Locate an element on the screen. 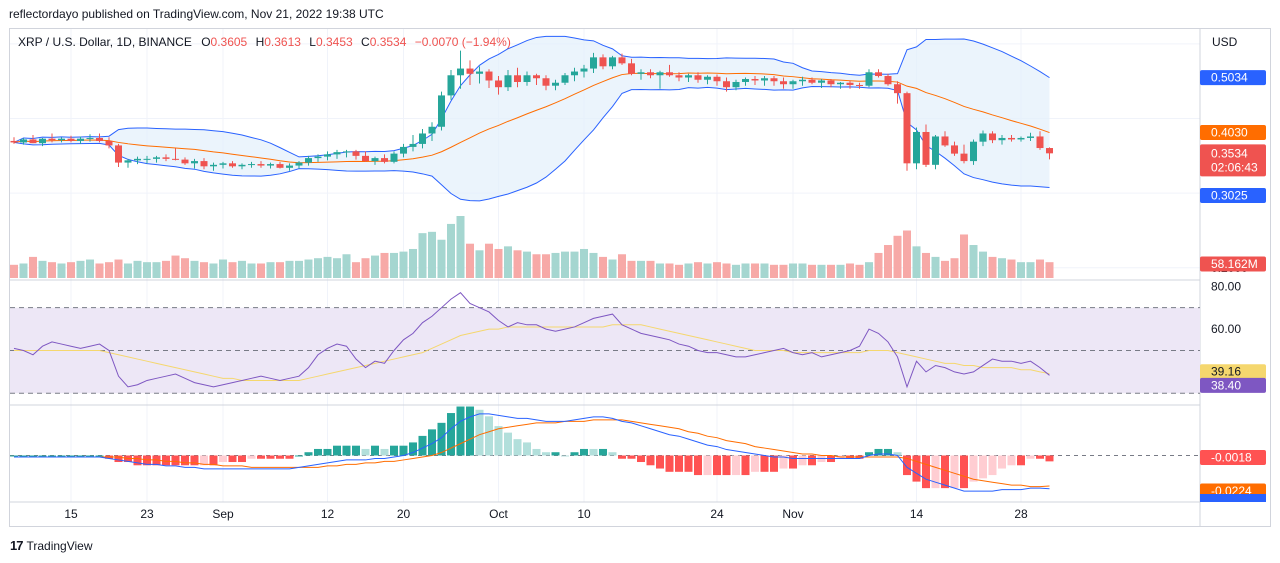 This screenshot has height=563, width=1280. time-tick-label: 20 is located at coordinates (404, 514).